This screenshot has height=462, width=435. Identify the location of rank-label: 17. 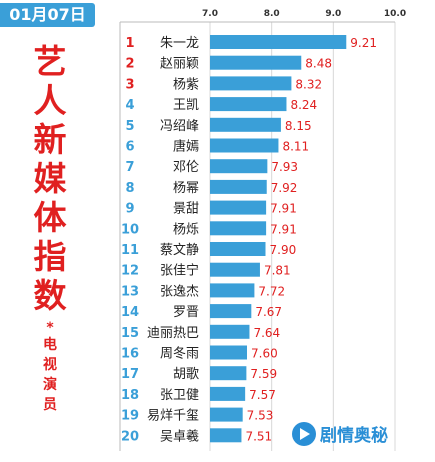
(130, 374).